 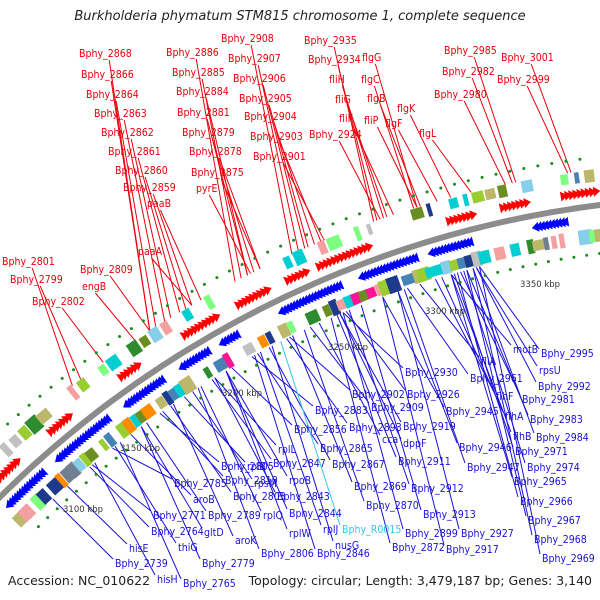 What do you see at coordinates (449, 515) in the screenshot?
I see `gene-label: Bphy_2913` at bounding box center [449, 515].